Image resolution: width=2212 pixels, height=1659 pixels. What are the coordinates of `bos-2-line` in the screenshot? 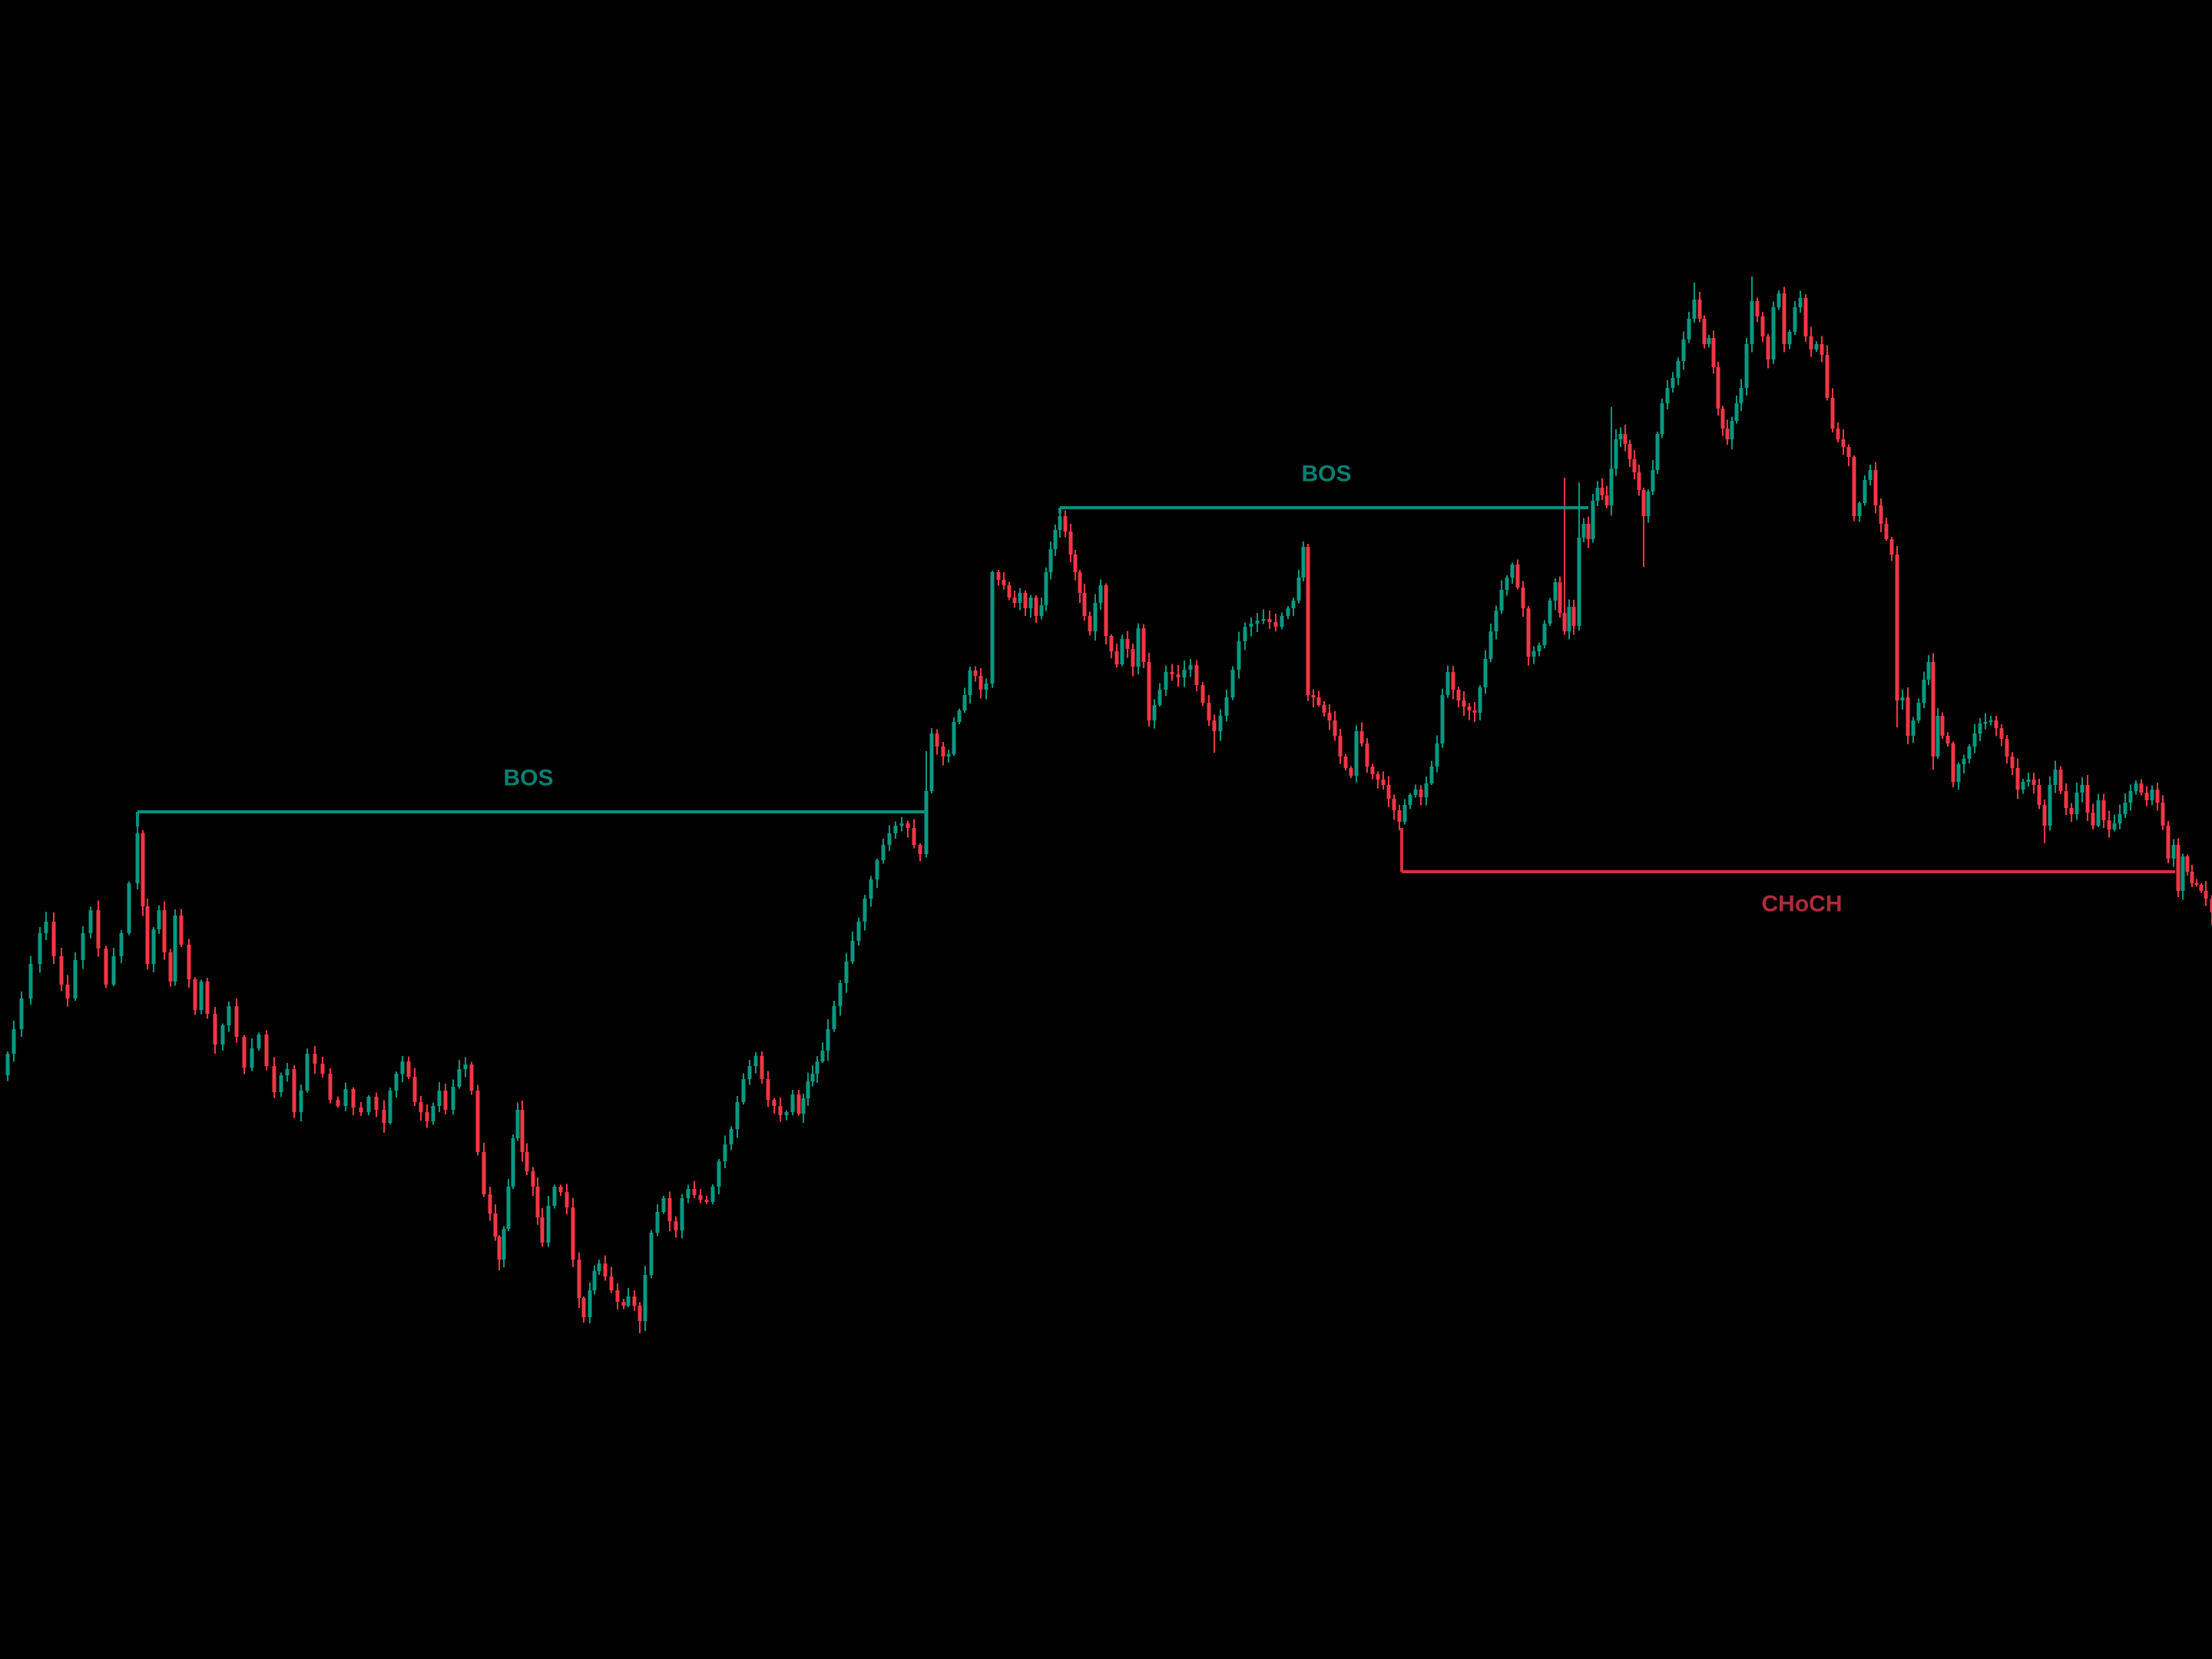 It's located at (1324, 507).